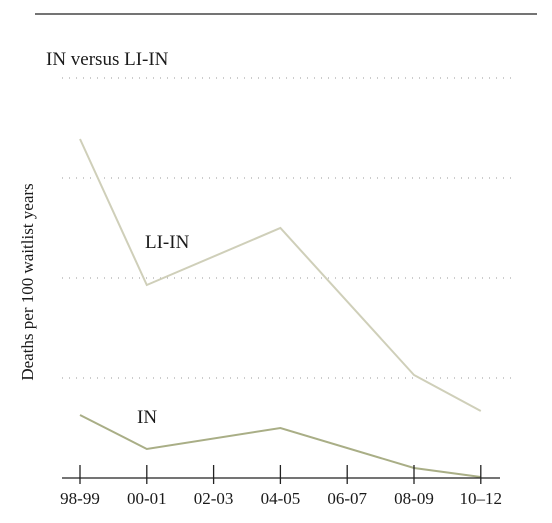  I want to click on chart-title: IN versus LI-IN, so click(107, 59).